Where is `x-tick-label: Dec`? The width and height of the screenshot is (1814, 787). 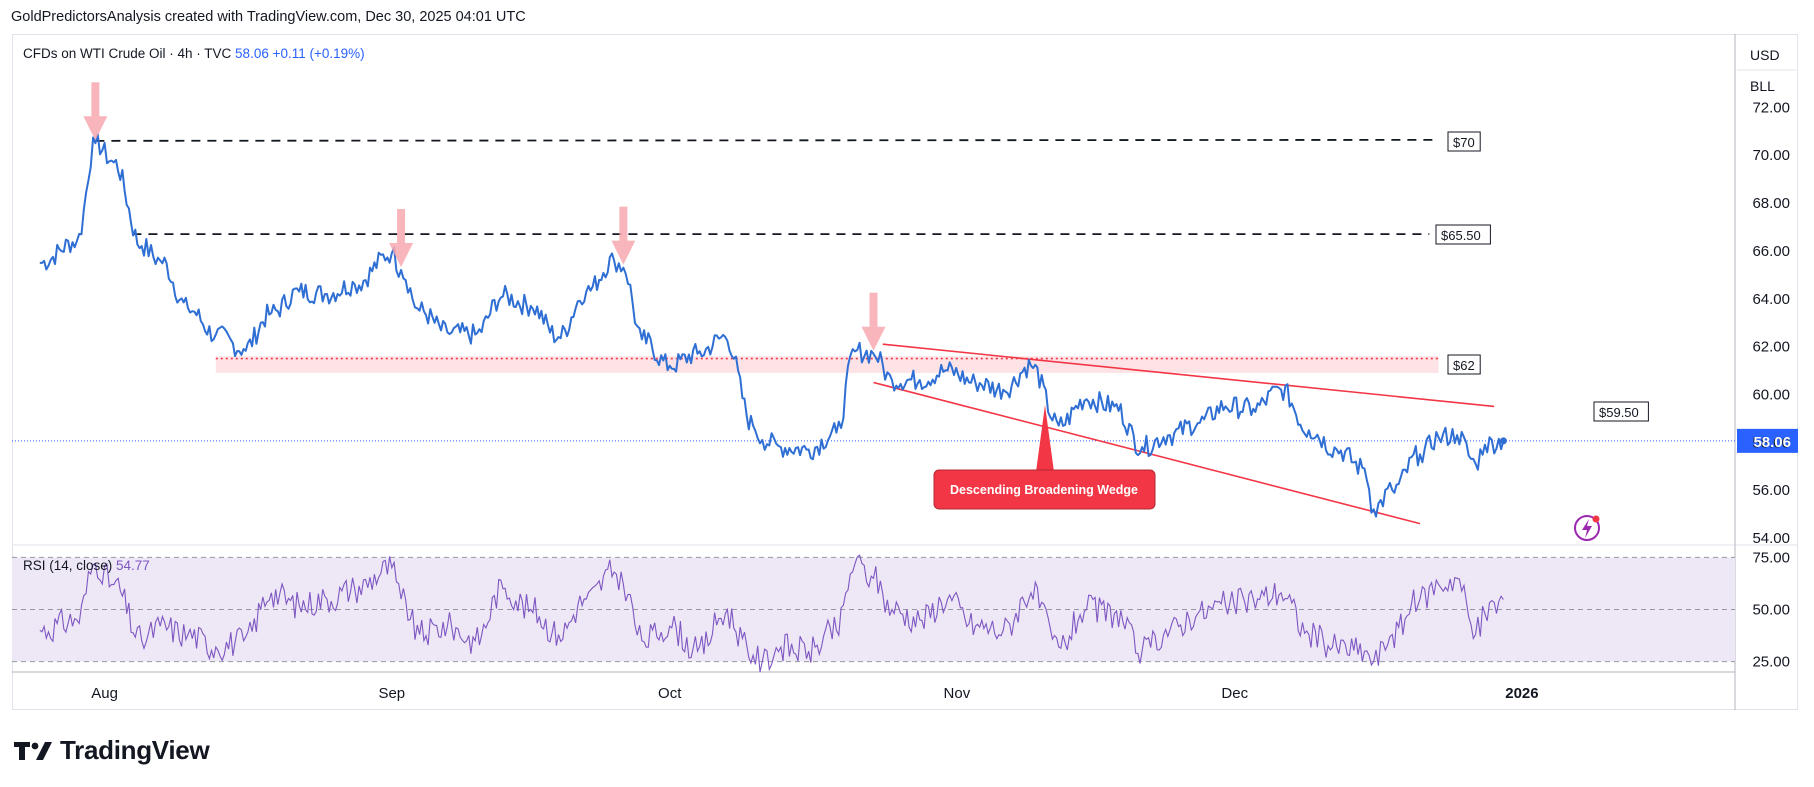
x-tick-label: Dec is located at coordinates (1234, 693).